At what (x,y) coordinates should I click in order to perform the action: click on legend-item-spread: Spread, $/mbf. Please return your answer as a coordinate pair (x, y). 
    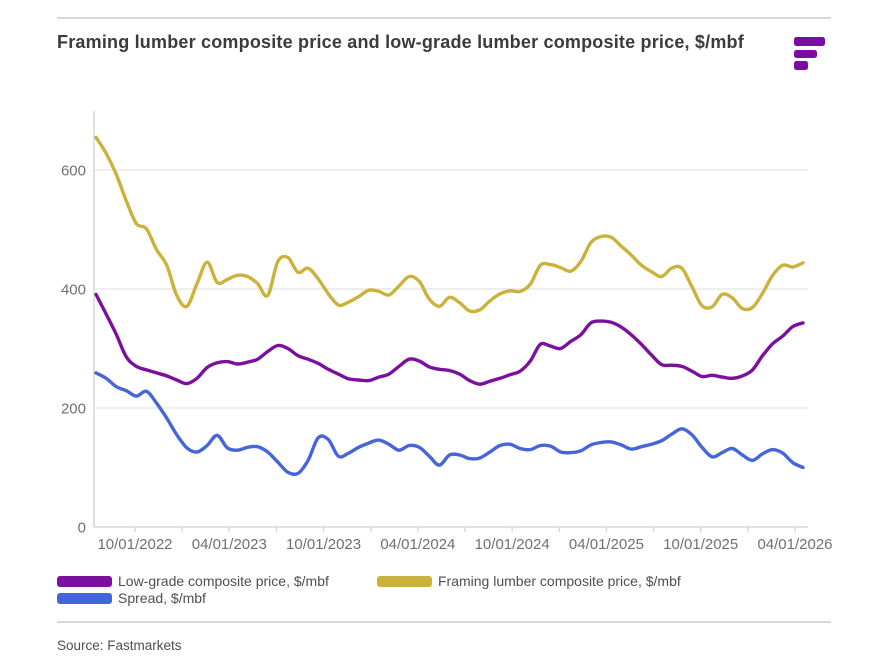
    Looking at the image, I should click on (131, 598).